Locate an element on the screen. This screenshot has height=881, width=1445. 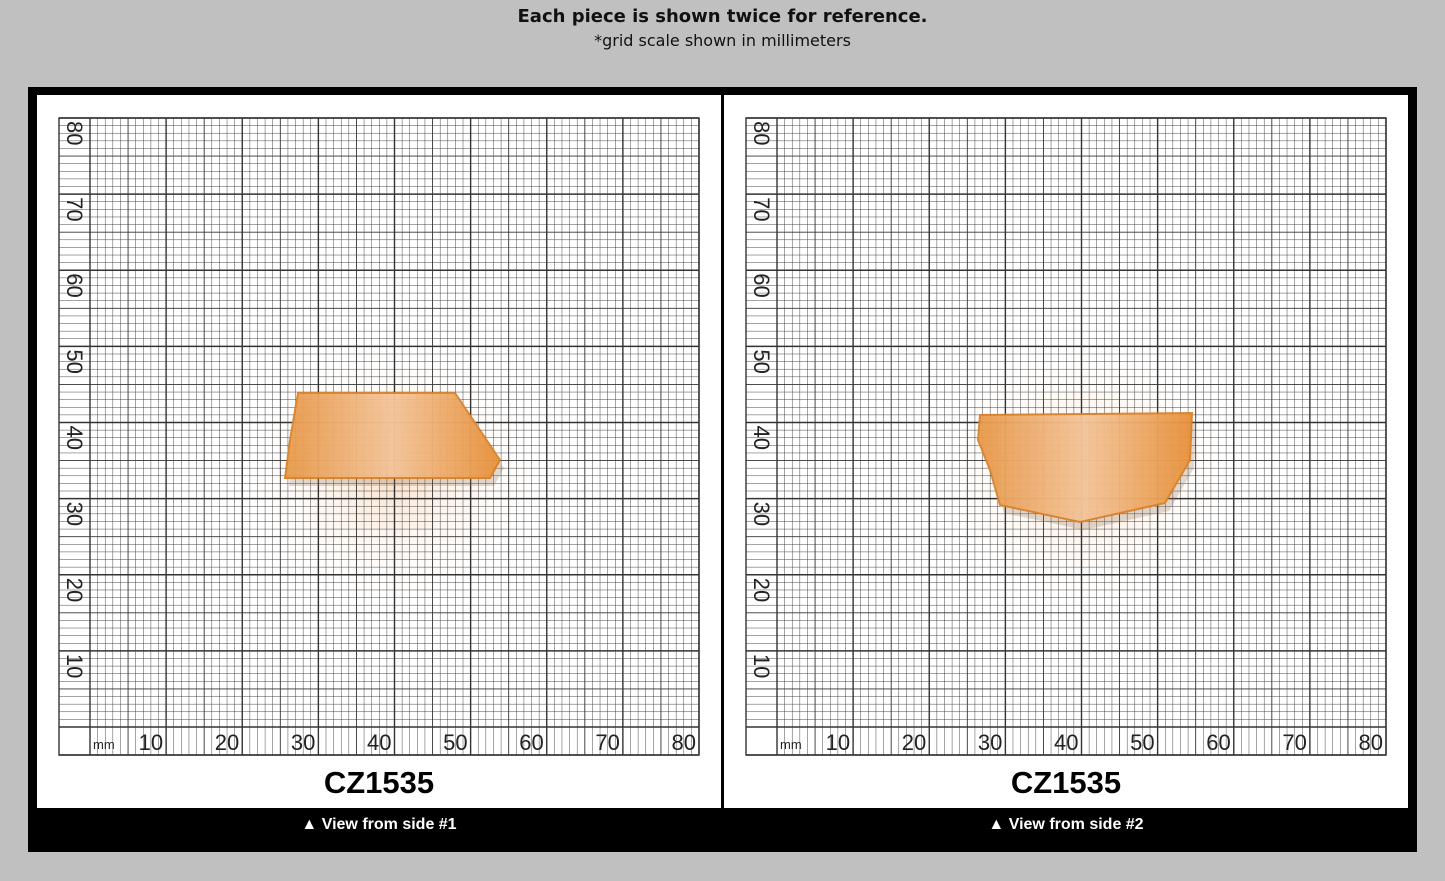
subtitle: *grid scale shown in millimeters is located at coordinates (722, 40).